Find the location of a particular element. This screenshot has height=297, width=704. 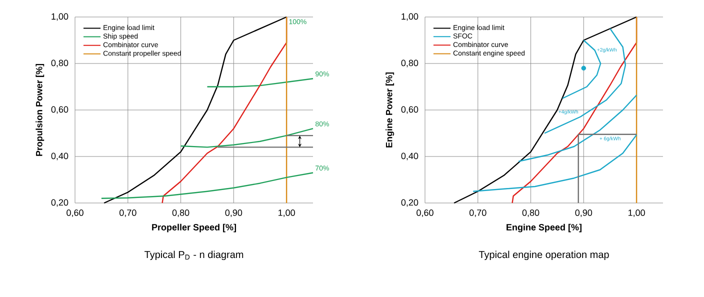

text: Typical engine operation map is located at coordinates (543, 255).